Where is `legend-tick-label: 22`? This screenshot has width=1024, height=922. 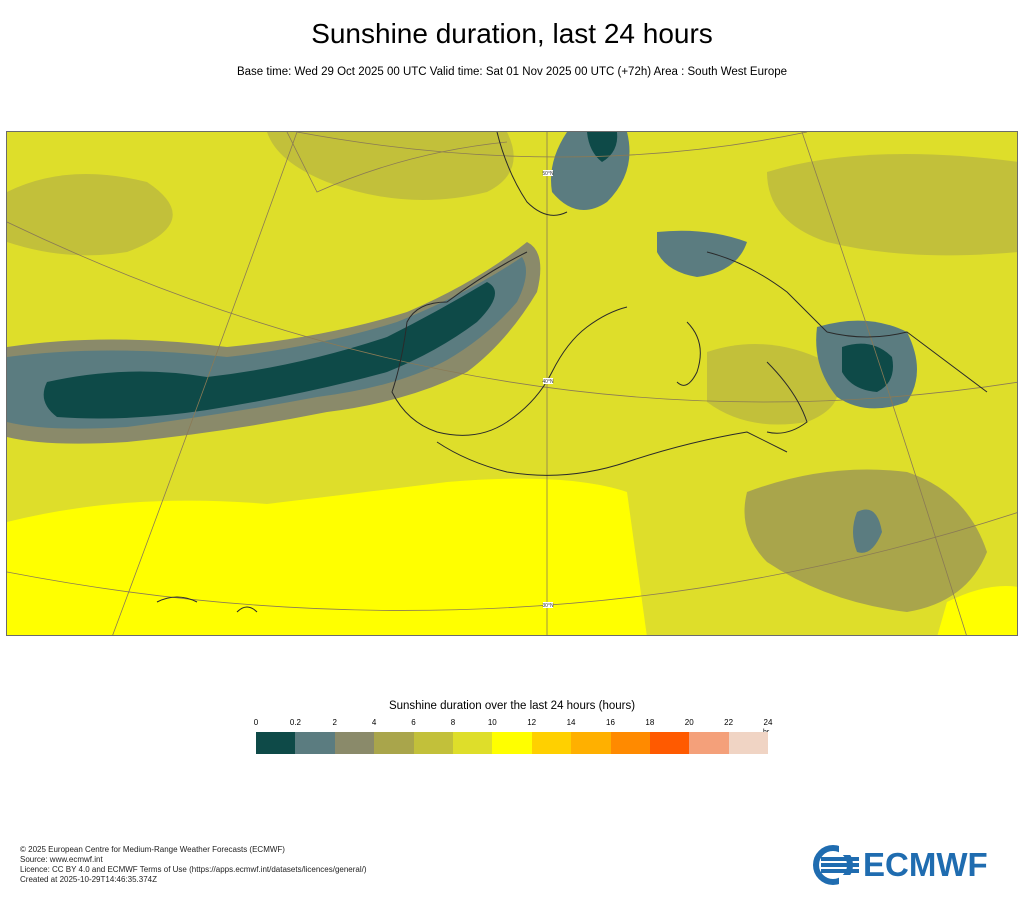 legend-tick-label: 22 is located at coordinates (729, 722).